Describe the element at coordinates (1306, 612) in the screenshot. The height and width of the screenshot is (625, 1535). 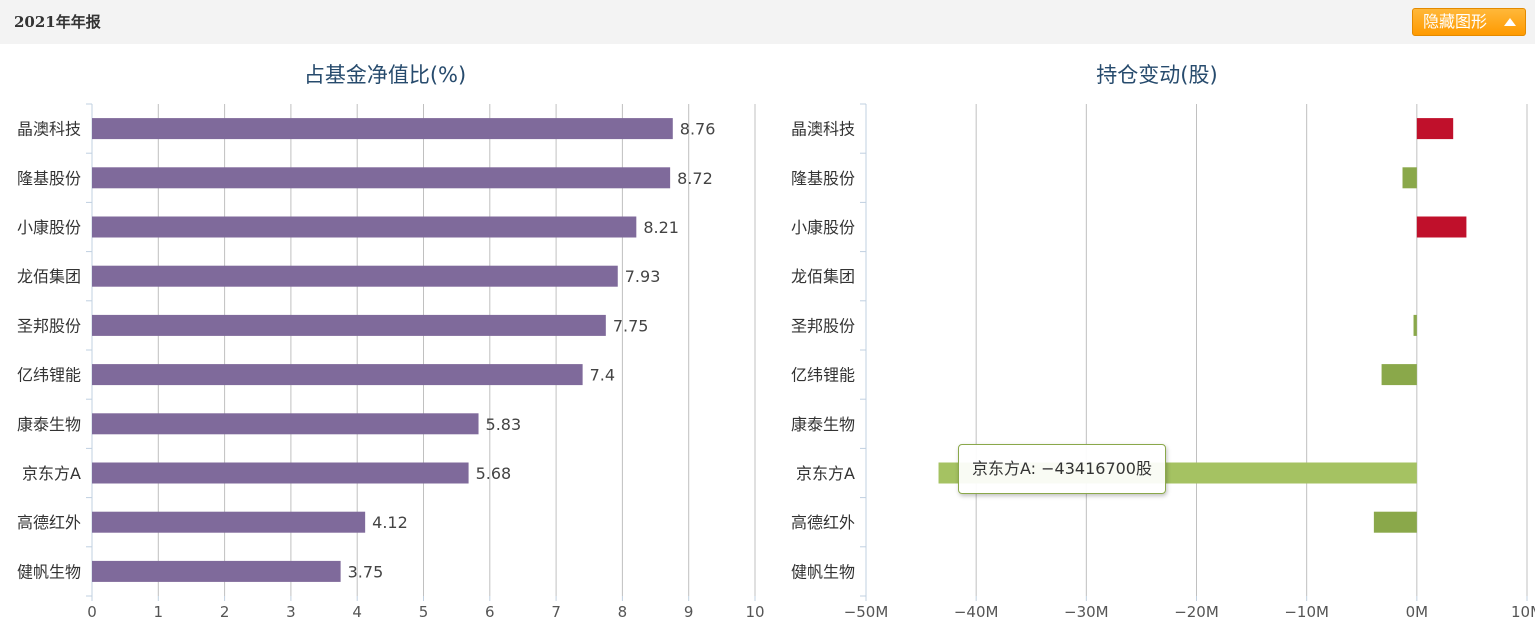
I see `x-tick-label: −10M` at that location.